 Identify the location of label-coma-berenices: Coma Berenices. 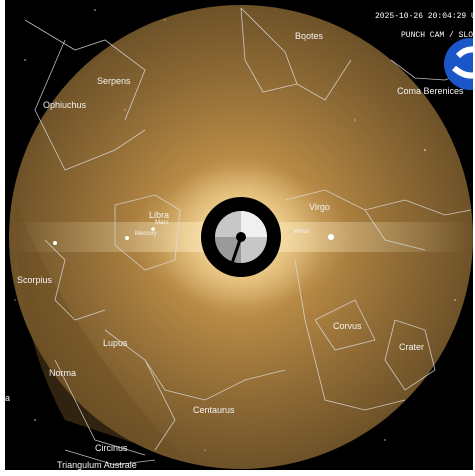
(430, 91).